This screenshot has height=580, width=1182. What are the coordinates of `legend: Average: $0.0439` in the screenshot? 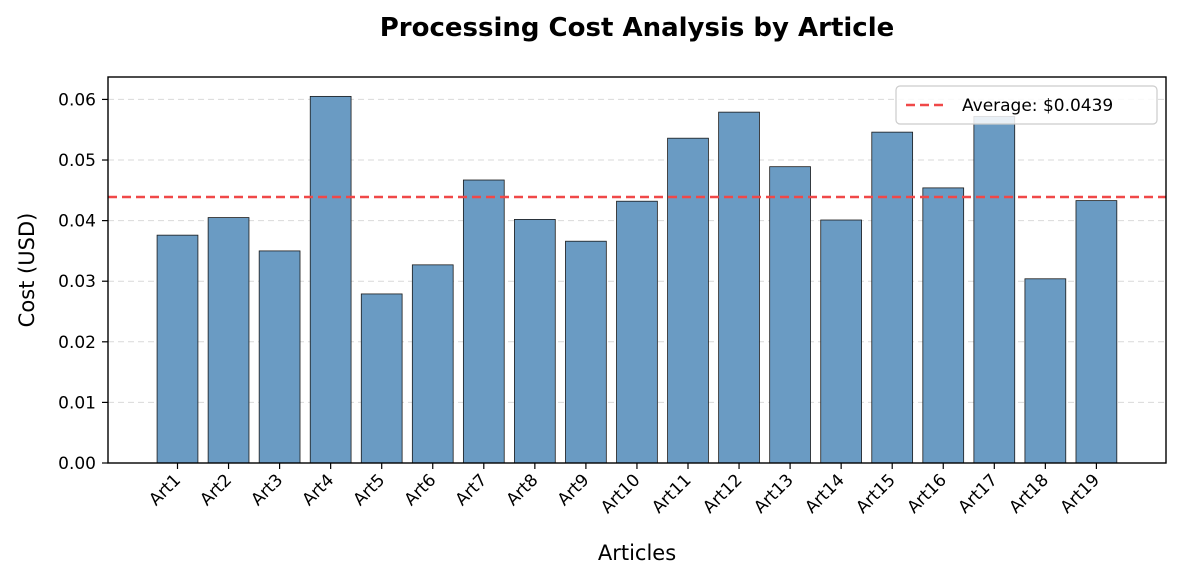 It's located at (1026, 105).